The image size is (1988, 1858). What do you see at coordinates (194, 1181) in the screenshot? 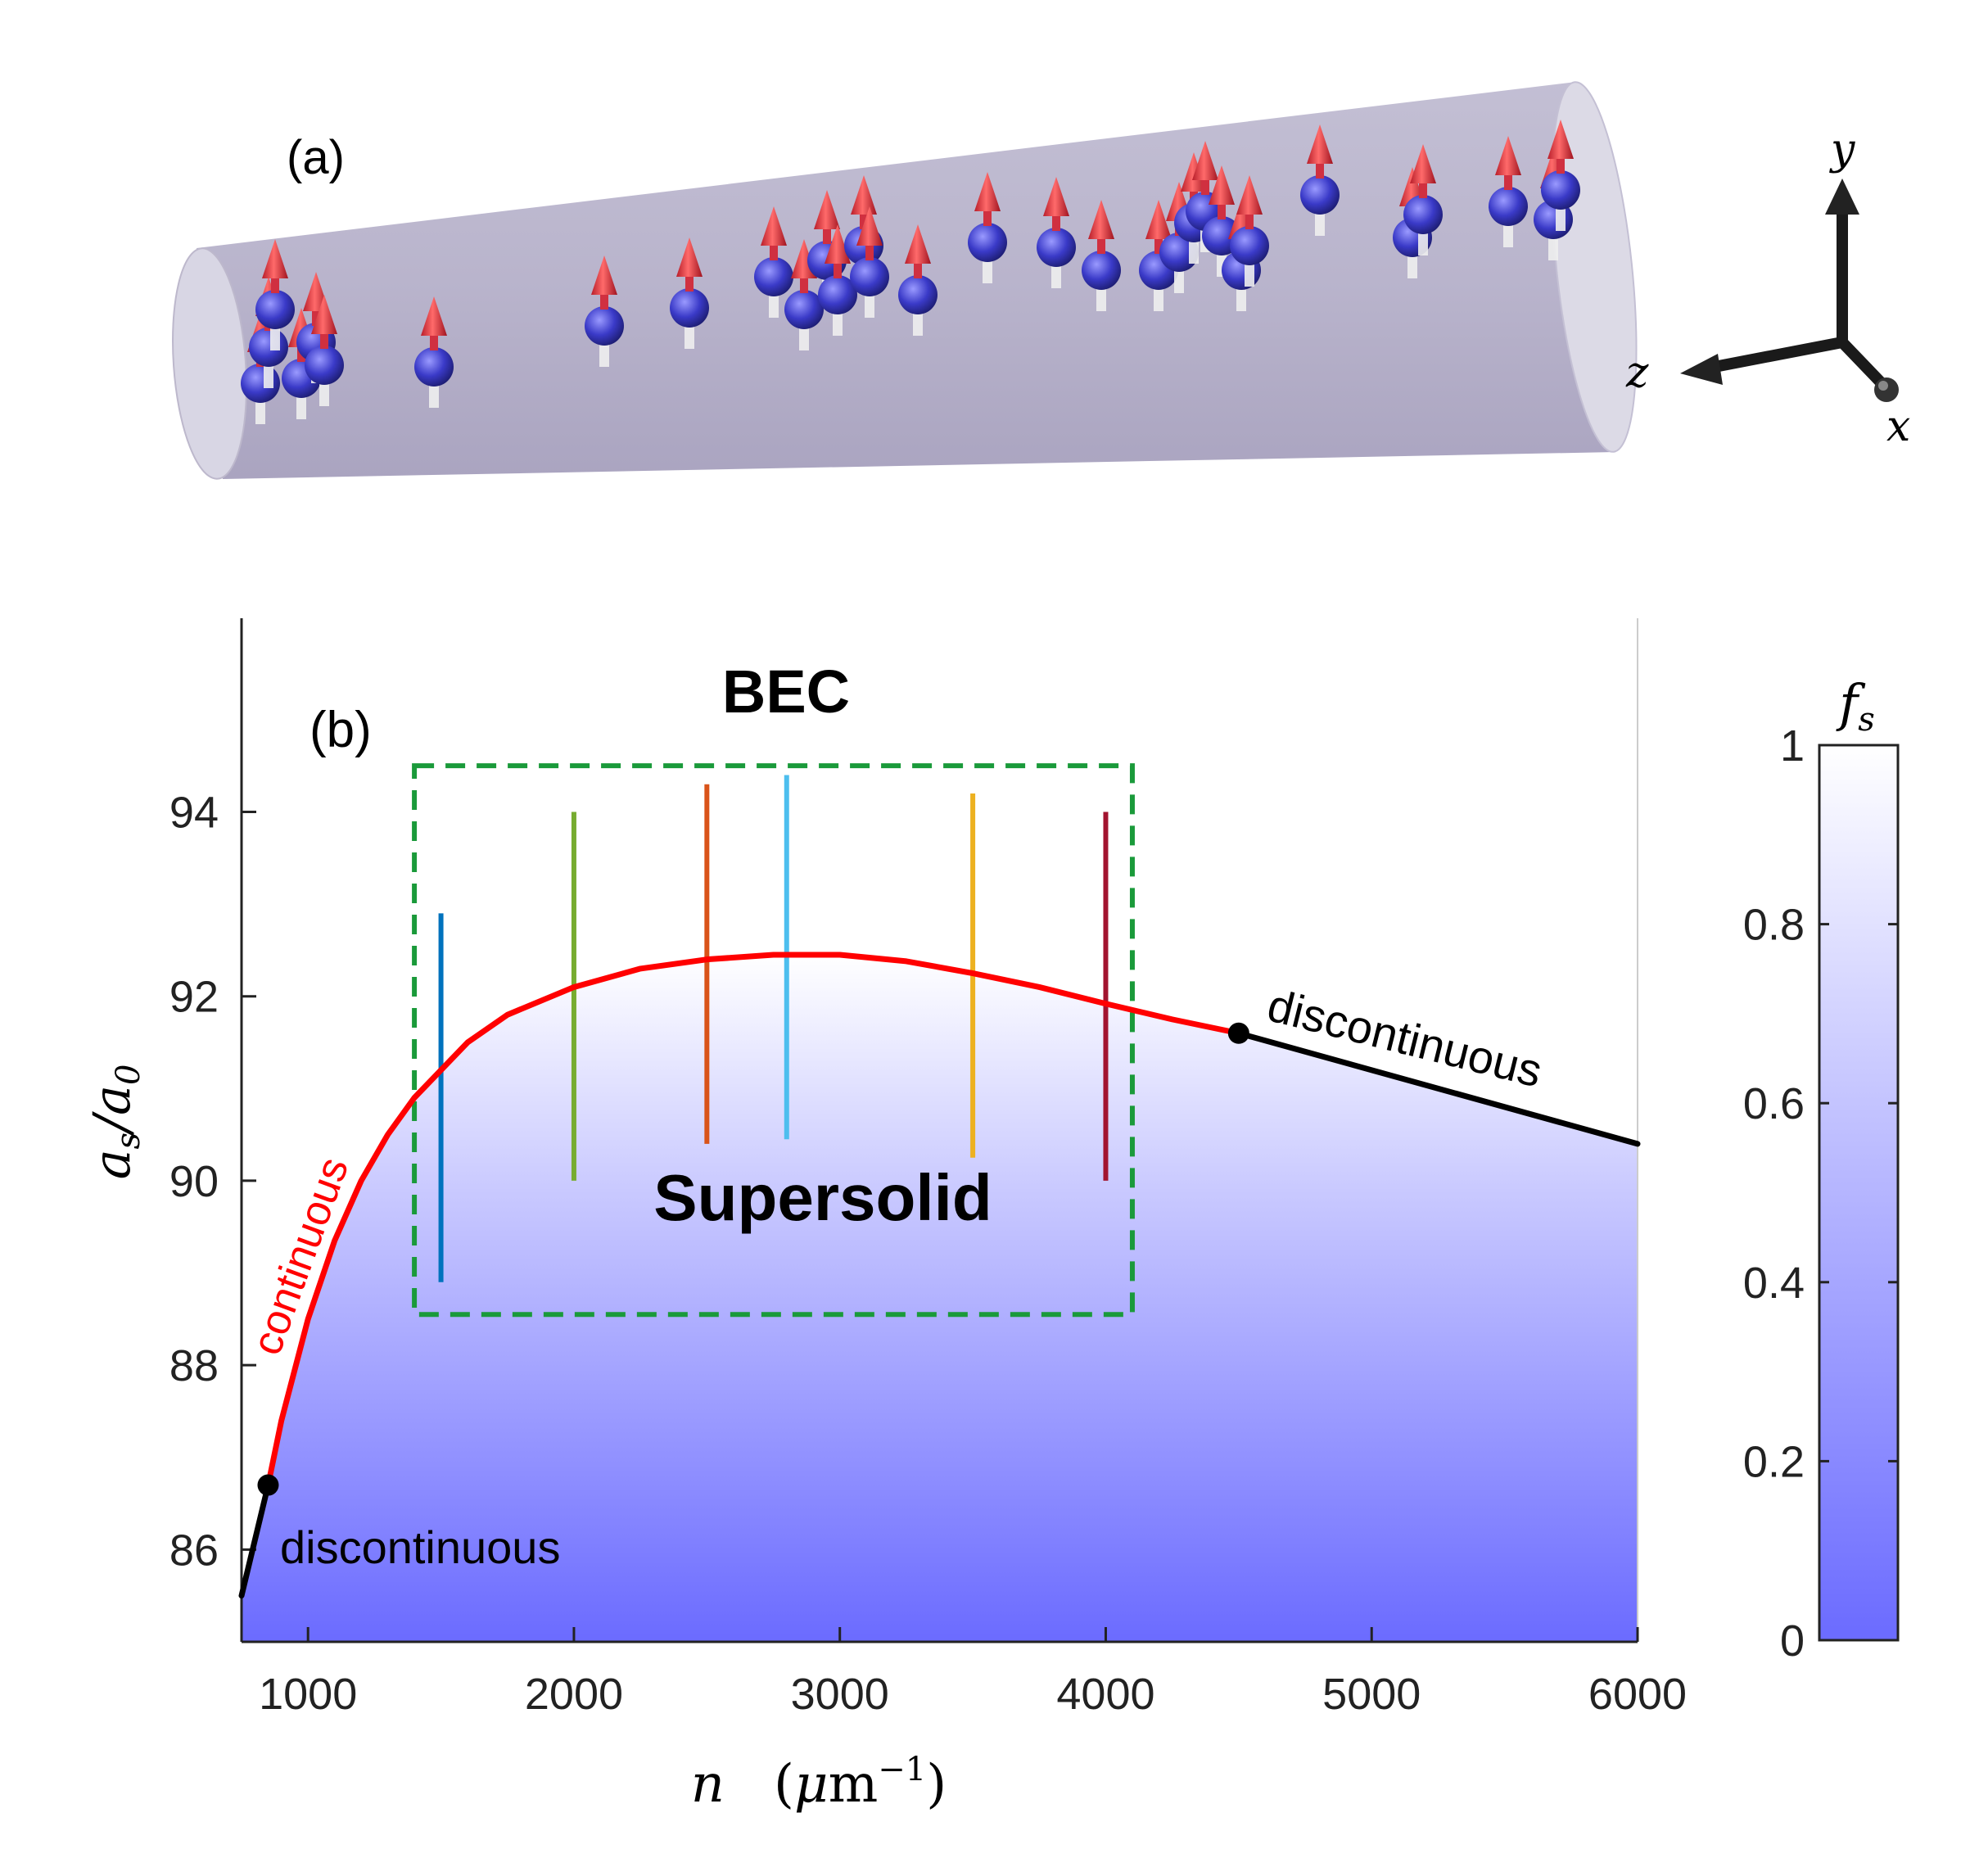
I see `y-tick-label: 90` at bounding box center [194, 1181].